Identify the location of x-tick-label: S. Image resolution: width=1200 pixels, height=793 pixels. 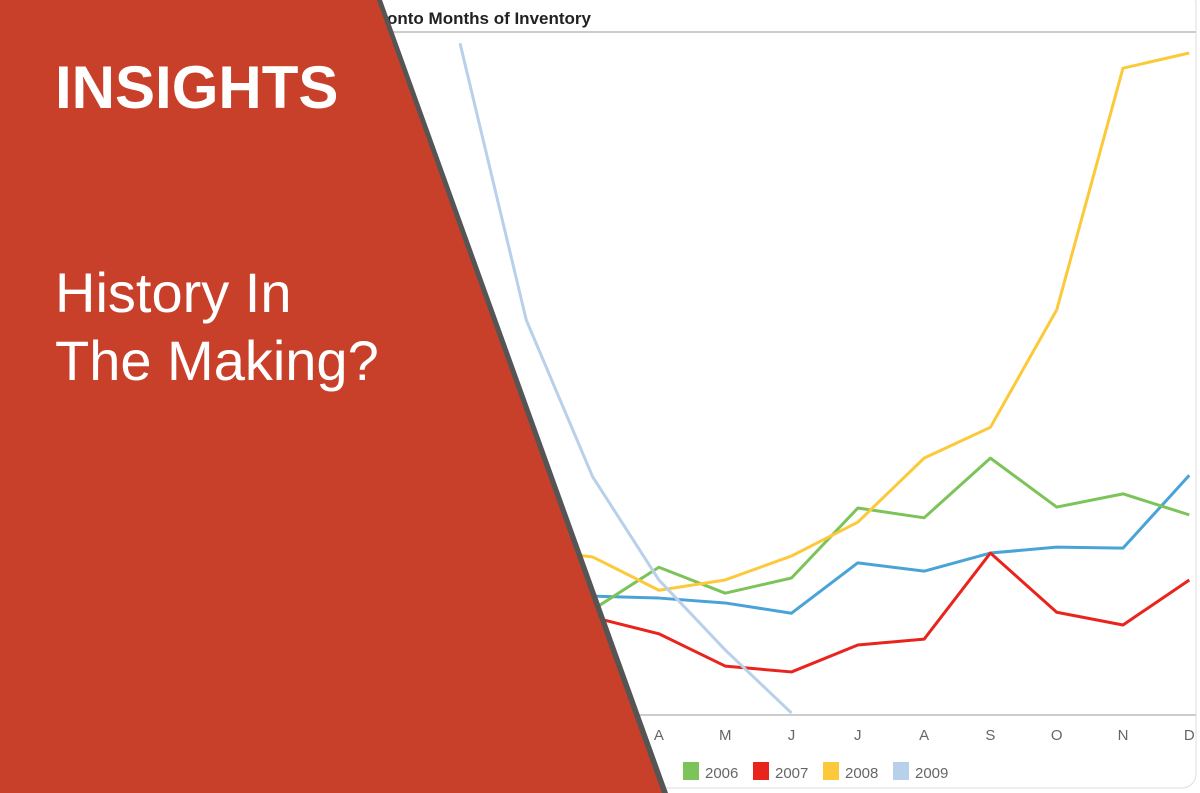
(990, 735).